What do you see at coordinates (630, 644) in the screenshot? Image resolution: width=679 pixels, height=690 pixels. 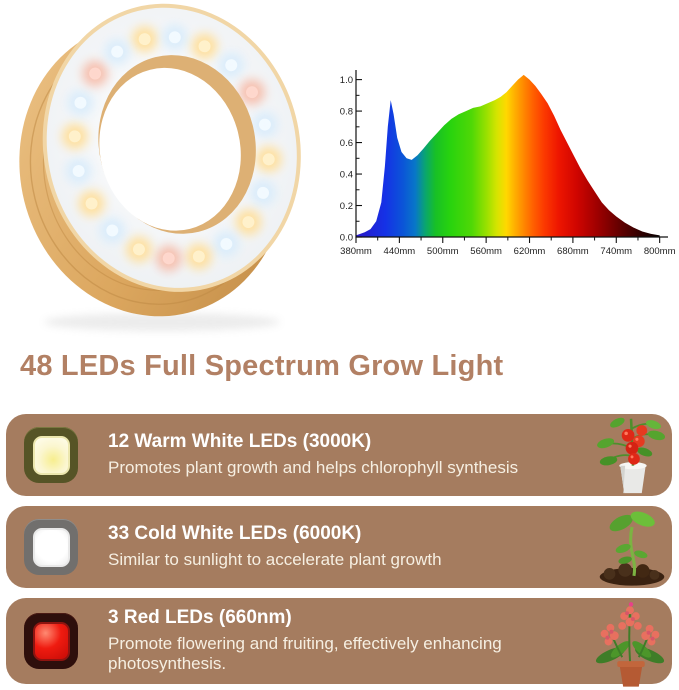 I see `flowering-plant-image` at bounding box center [630, 644].